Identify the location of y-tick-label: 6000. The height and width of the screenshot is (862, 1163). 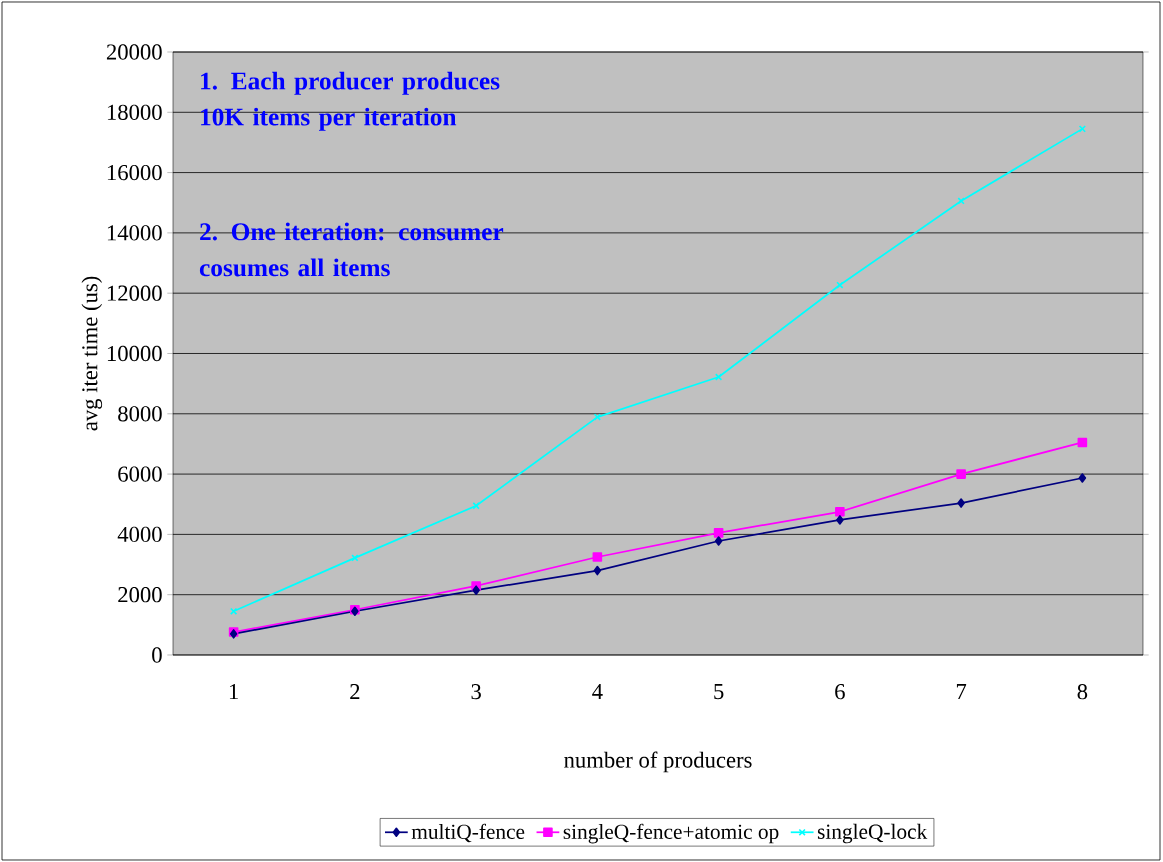
(140, 474).